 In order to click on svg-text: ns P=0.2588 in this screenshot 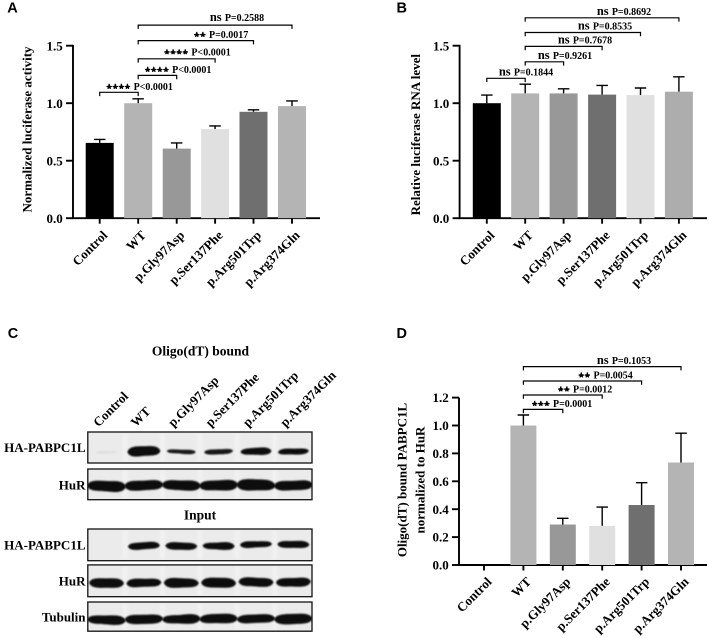, I will do `click(237, 17)`.